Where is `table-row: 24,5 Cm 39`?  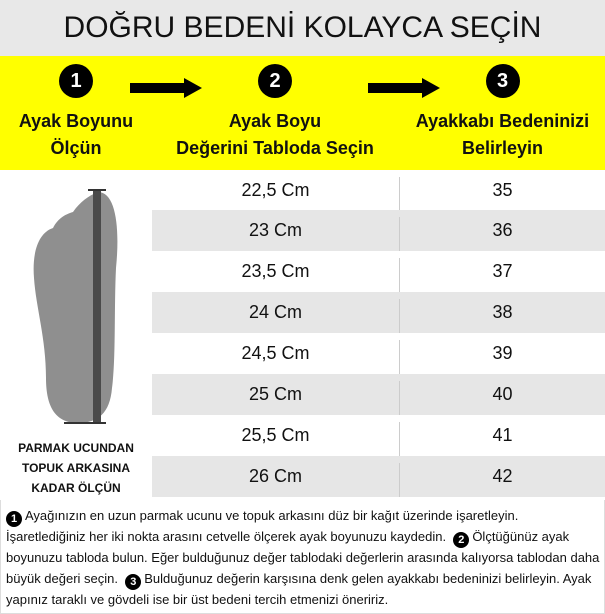 table-row: 24,5 Cm 39 is located at coordinates (378, 353).